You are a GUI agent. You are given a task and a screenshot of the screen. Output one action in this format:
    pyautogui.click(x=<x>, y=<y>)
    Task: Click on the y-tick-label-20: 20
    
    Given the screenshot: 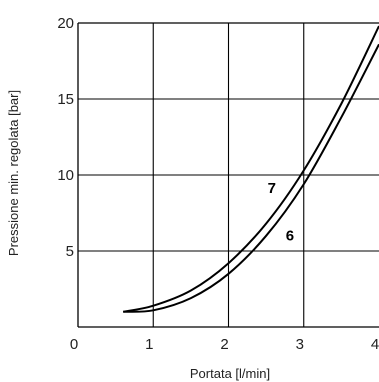 What is the action you would take?
    pyautogui.click(x=65, y=23)
    